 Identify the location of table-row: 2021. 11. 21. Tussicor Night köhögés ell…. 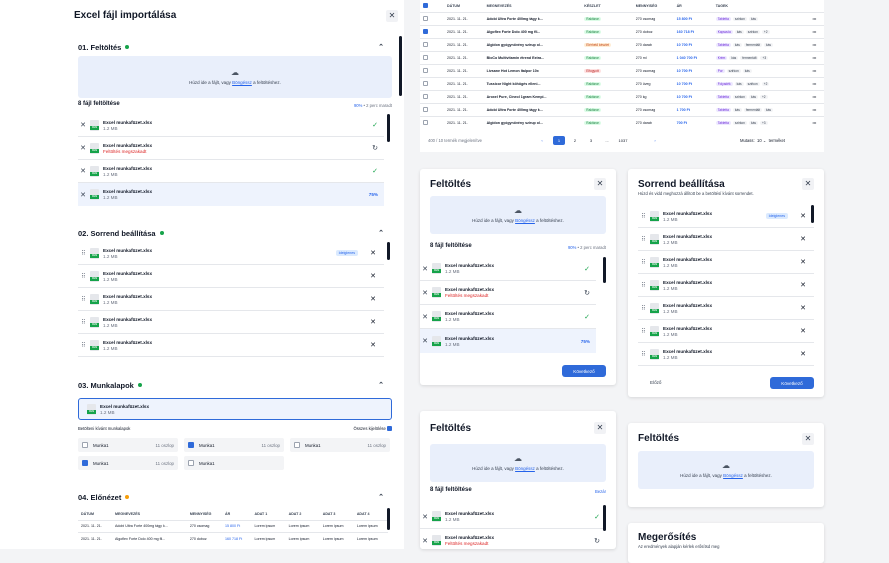
(622, 83).